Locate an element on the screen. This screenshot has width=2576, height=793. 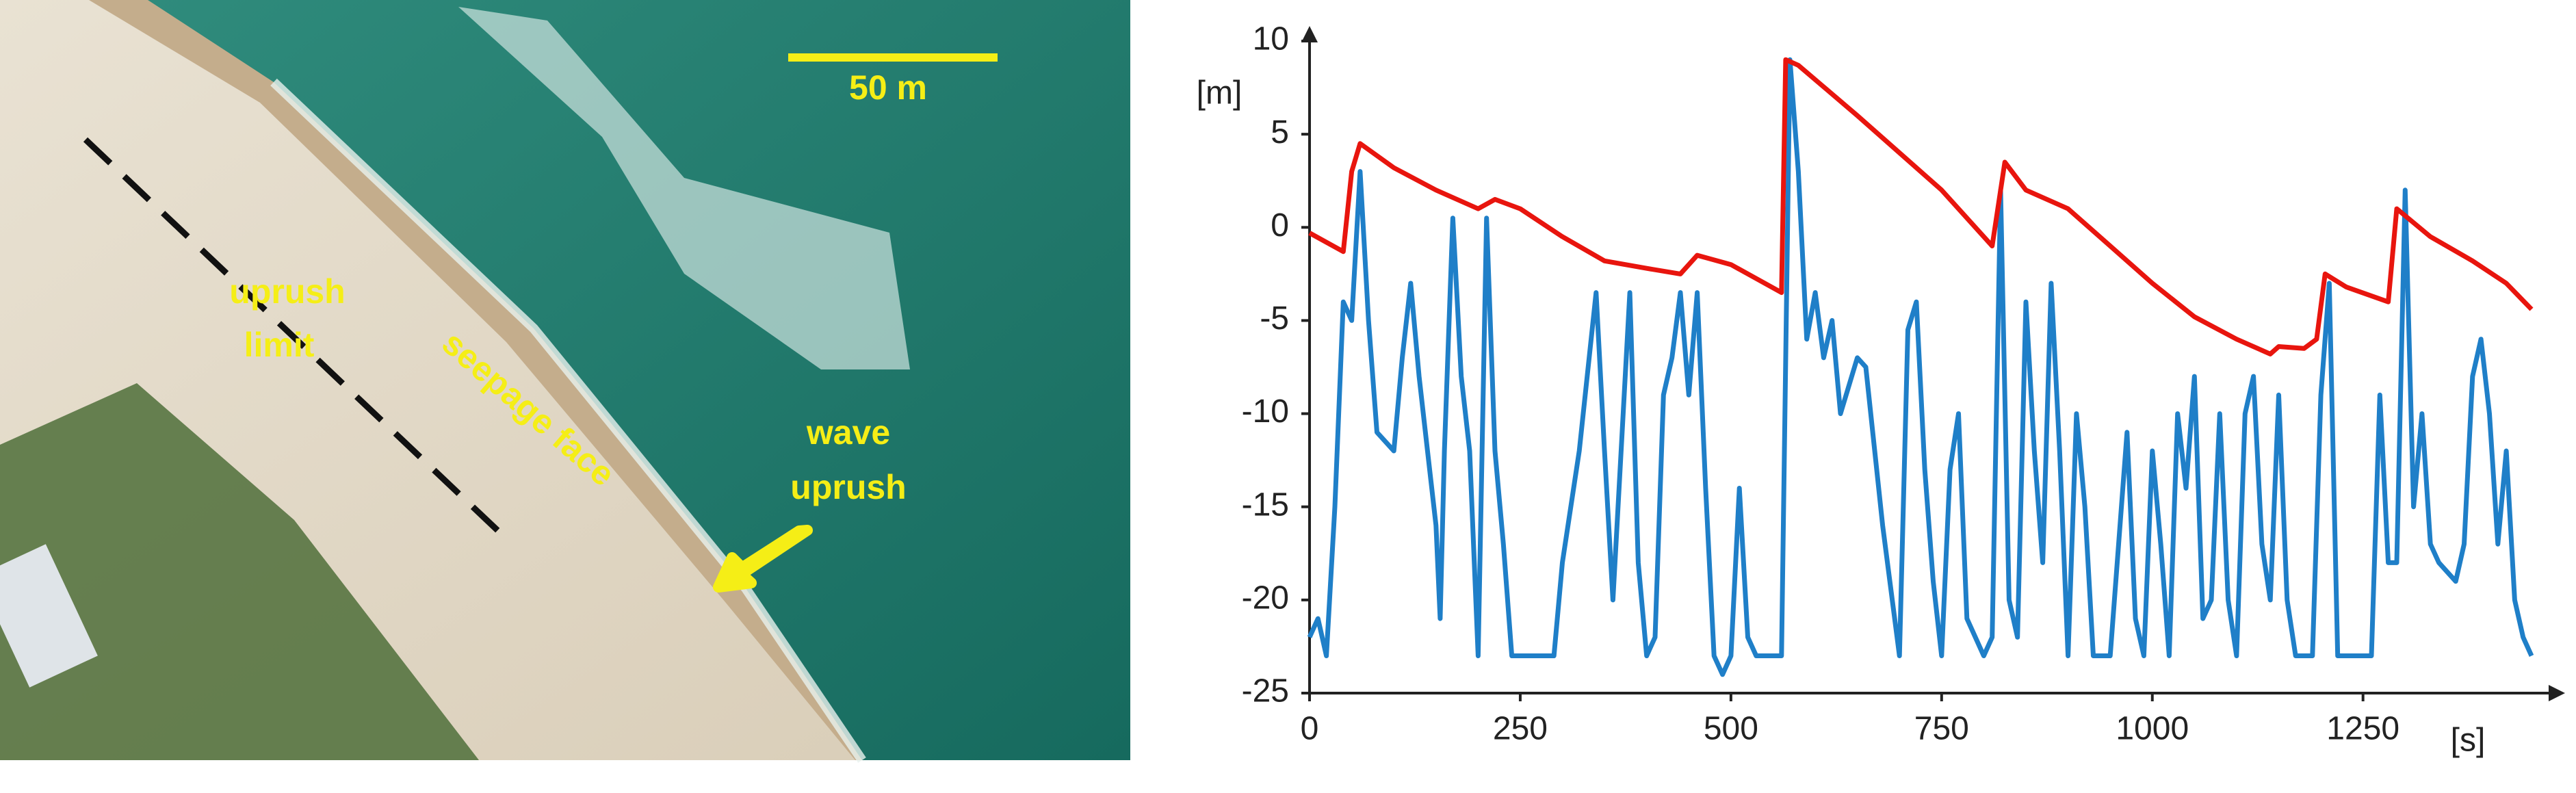
y-tick-label: -20 is located at coordinates (1265, 598).